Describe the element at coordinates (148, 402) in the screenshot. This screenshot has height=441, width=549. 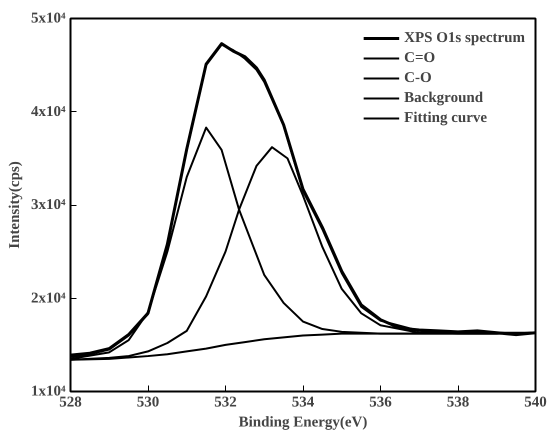
I see `x-tick-label: 530` at that location.